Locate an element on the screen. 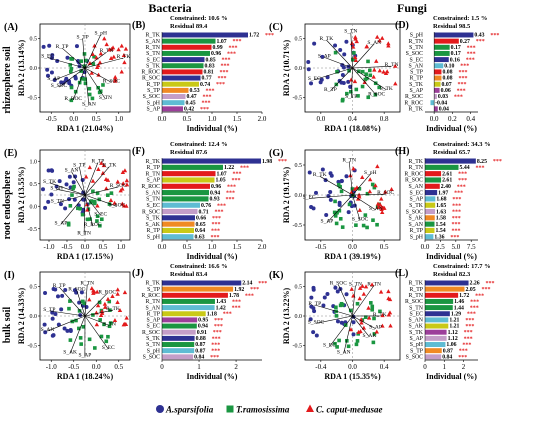 The width and height of the screenshot is (550, 425). y-tick-label: 0.0 is located at coordinates (299, 69).